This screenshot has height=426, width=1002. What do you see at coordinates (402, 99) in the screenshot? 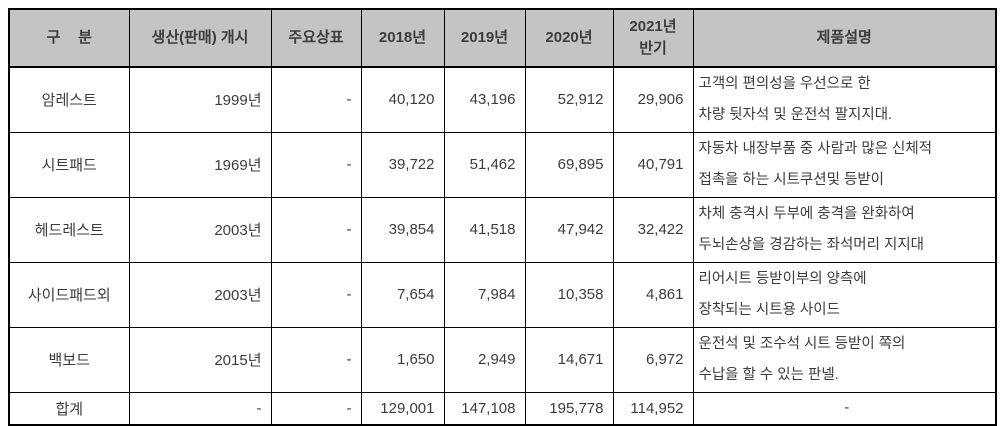
I see `cell-2018: 40,120` at bounding box center [402, 99].